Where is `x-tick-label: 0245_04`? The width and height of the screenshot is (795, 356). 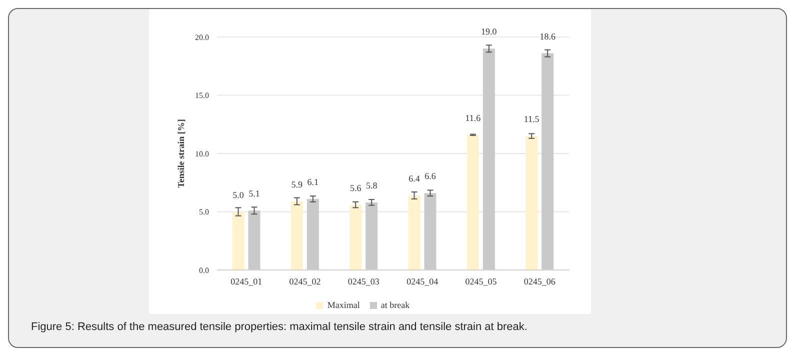
x-tick-label: 0245_04 is located at coordinates (422, 281).